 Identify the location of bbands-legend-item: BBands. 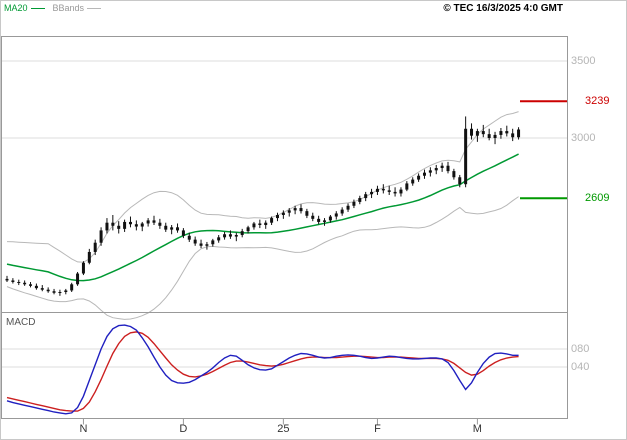
(77, 8).